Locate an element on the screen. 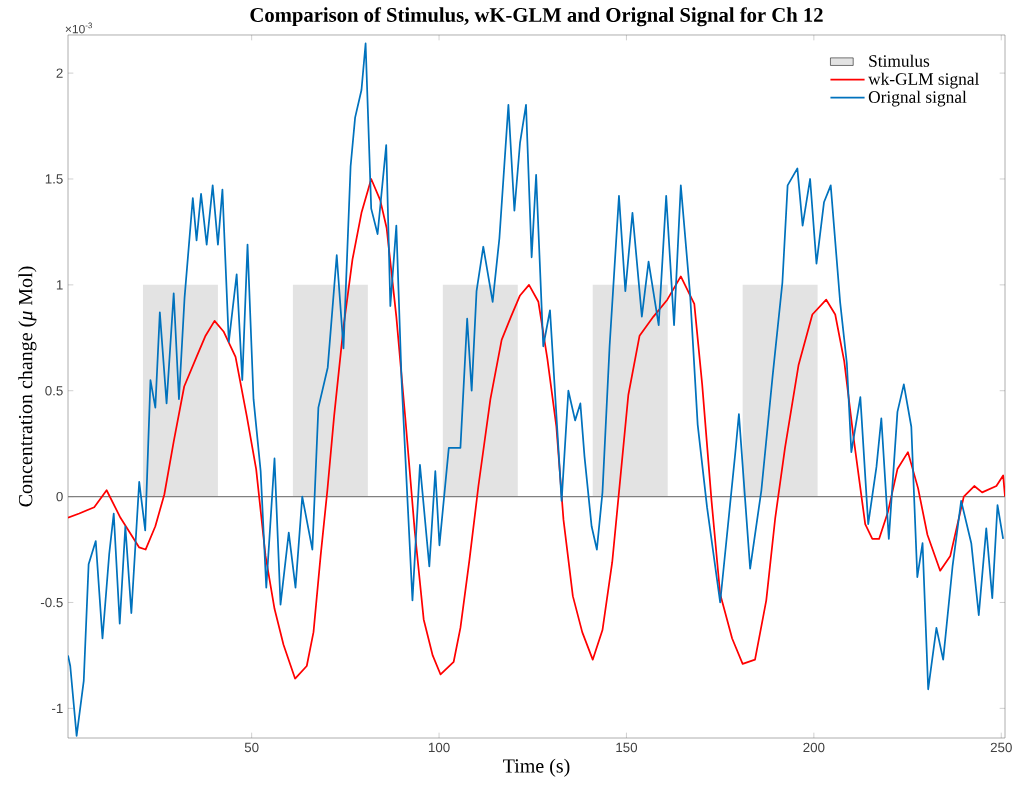  y-tick-label: 2 is located at coordinates (59, 73).